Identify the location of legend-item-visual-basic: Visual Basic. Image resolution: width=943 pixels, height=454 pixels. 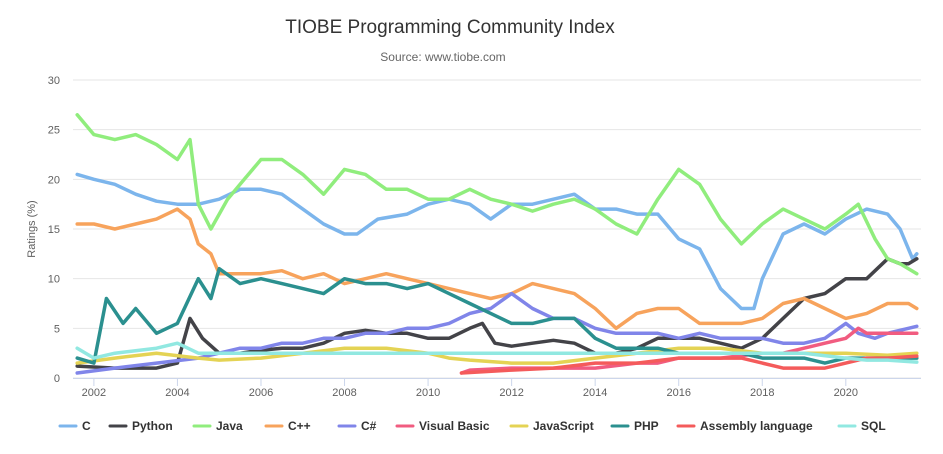
(442, 426).